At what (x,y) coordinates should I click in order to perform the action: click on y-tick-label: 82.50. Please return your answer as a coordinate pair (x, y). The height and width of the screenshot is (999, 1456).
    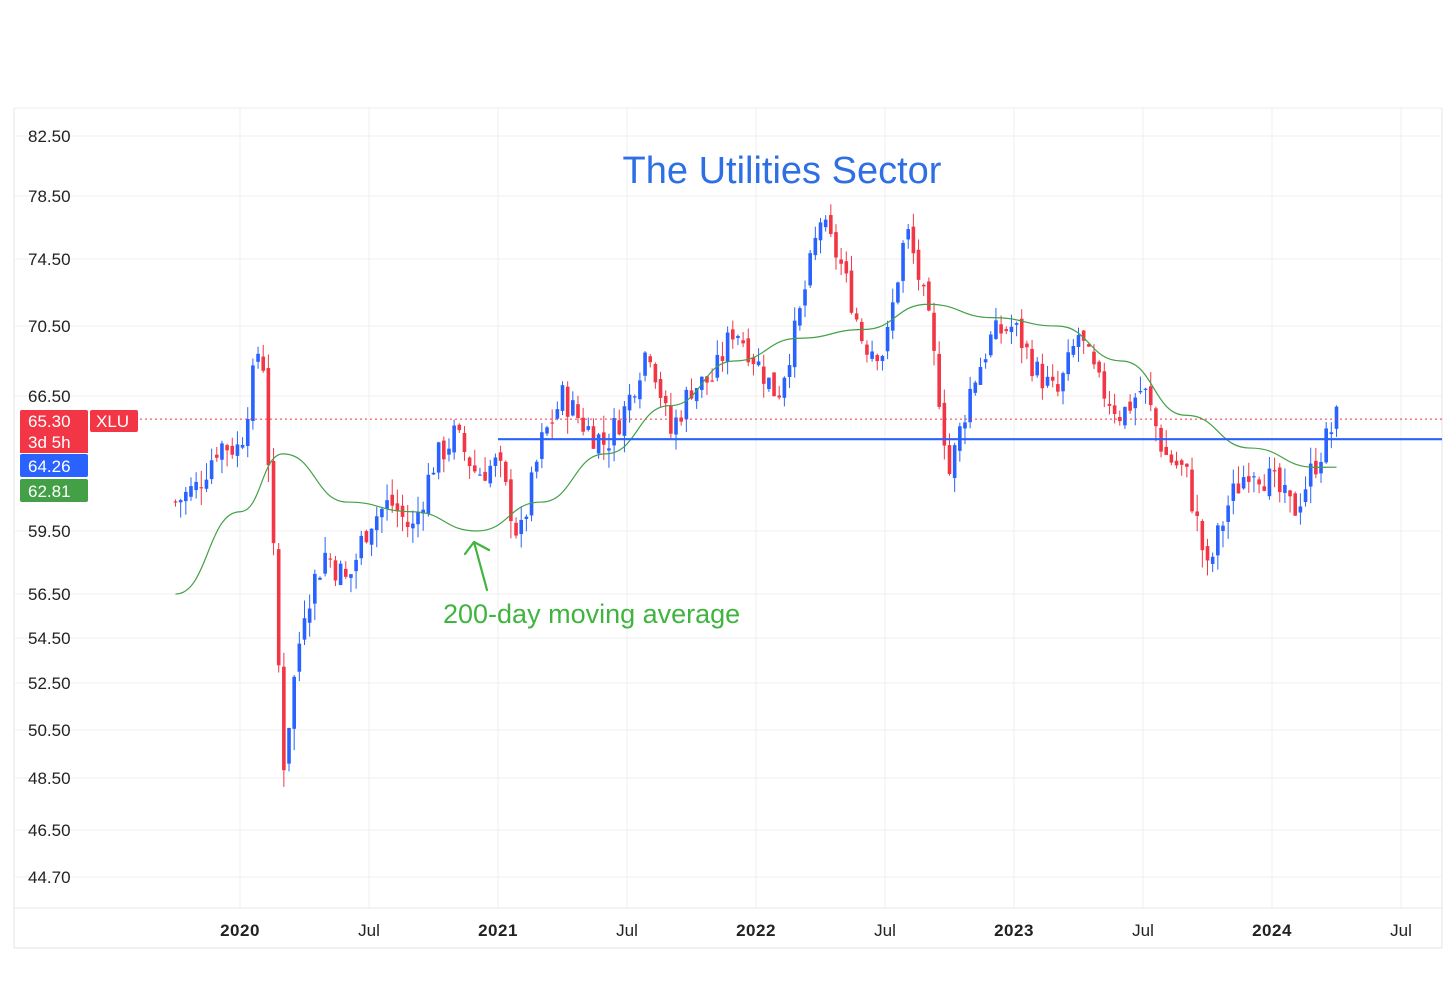
    Looking at the image, I should click on (49, 136).